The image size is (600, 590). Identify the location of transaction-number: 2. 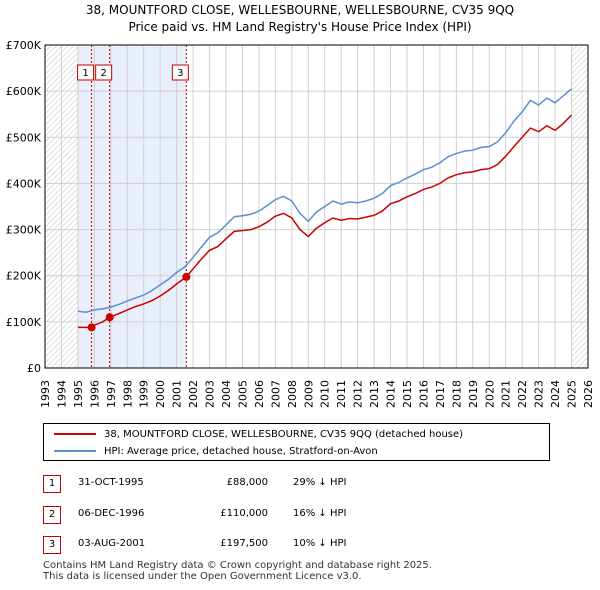
(52, 515).